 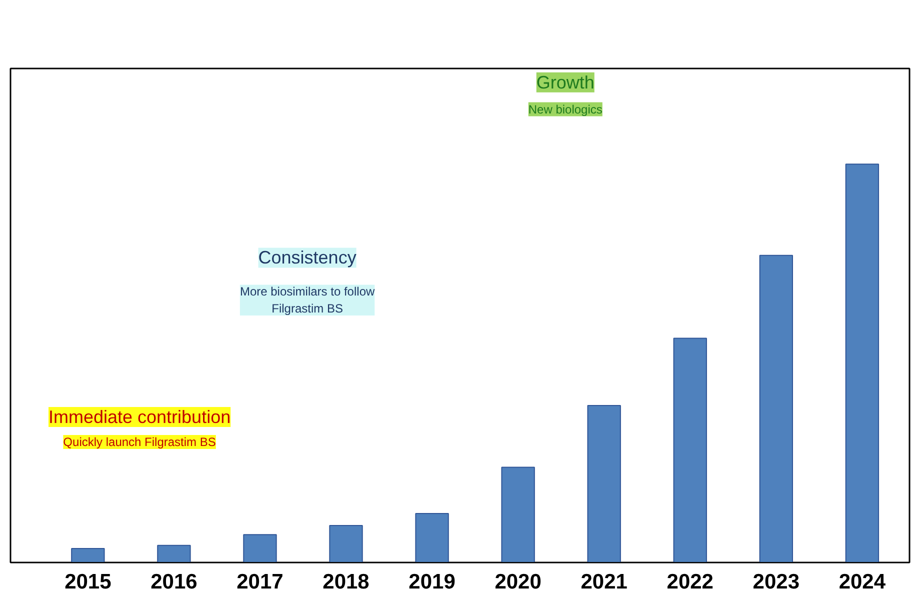 What do you see at coordinates (776, 582) in the screenshot?
I see `x-tick-label: 2023` at bounding box center [776, 582].